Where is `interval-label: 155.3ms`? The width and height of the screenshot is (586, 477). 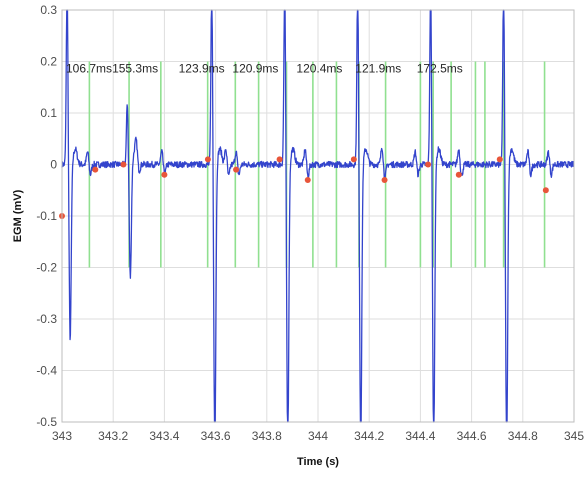 interval-label: 155.3ms is located at coordinates (135, 69).